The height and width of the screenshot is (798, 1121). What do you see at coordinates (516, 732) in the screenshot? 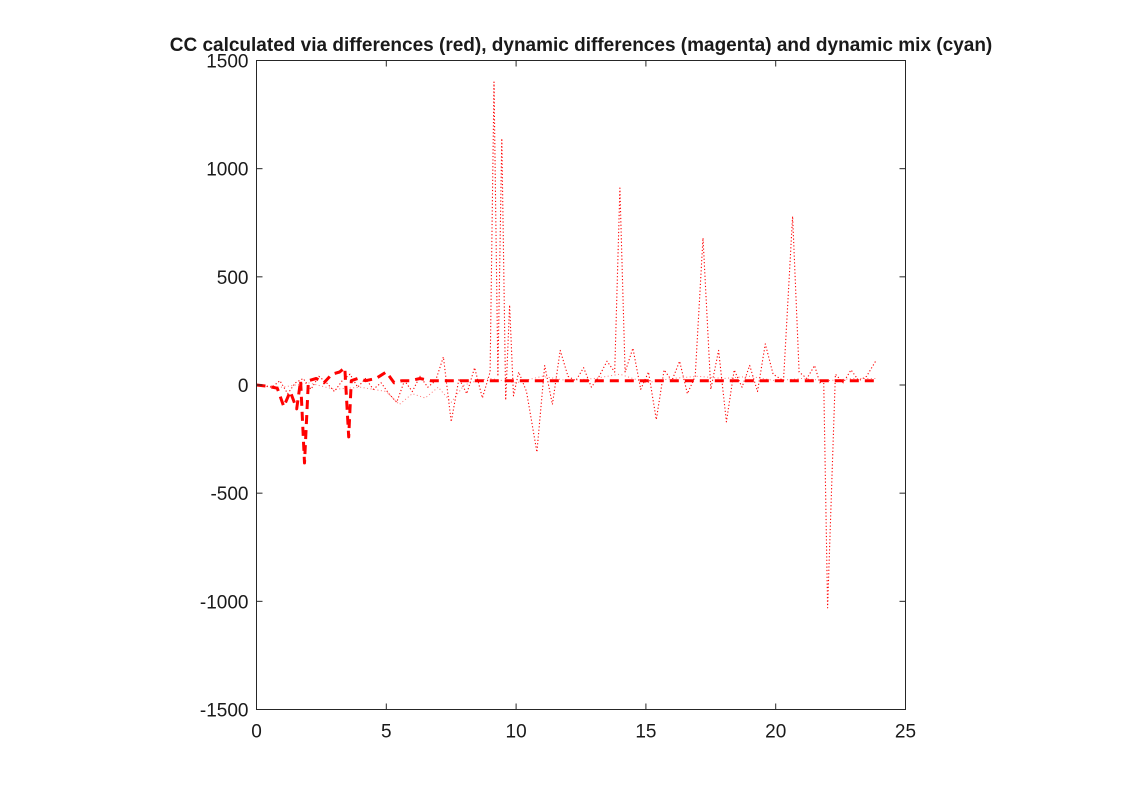
I see `x-tick-label: 10` at bounding box center [516, 732].